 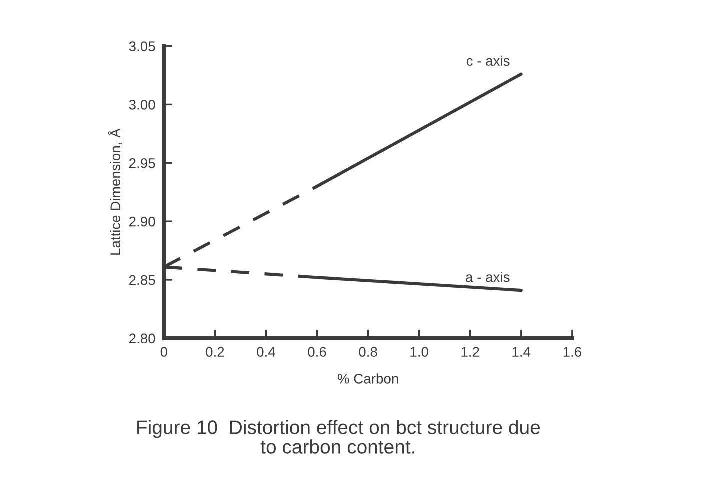 I want to click on x-tick-label: 1.0, so click(x=419, y=352).